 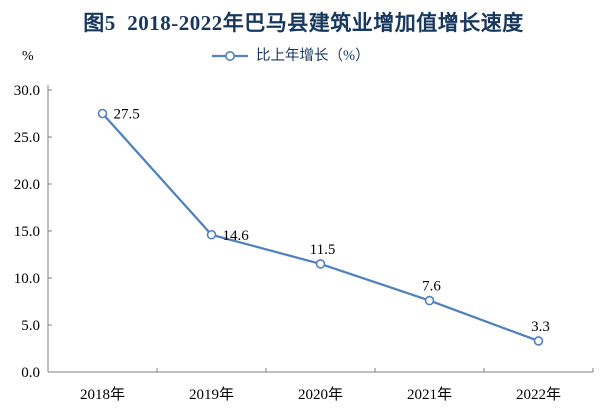 I want to click on legend-circle-marker, so click(x=230, y=56).